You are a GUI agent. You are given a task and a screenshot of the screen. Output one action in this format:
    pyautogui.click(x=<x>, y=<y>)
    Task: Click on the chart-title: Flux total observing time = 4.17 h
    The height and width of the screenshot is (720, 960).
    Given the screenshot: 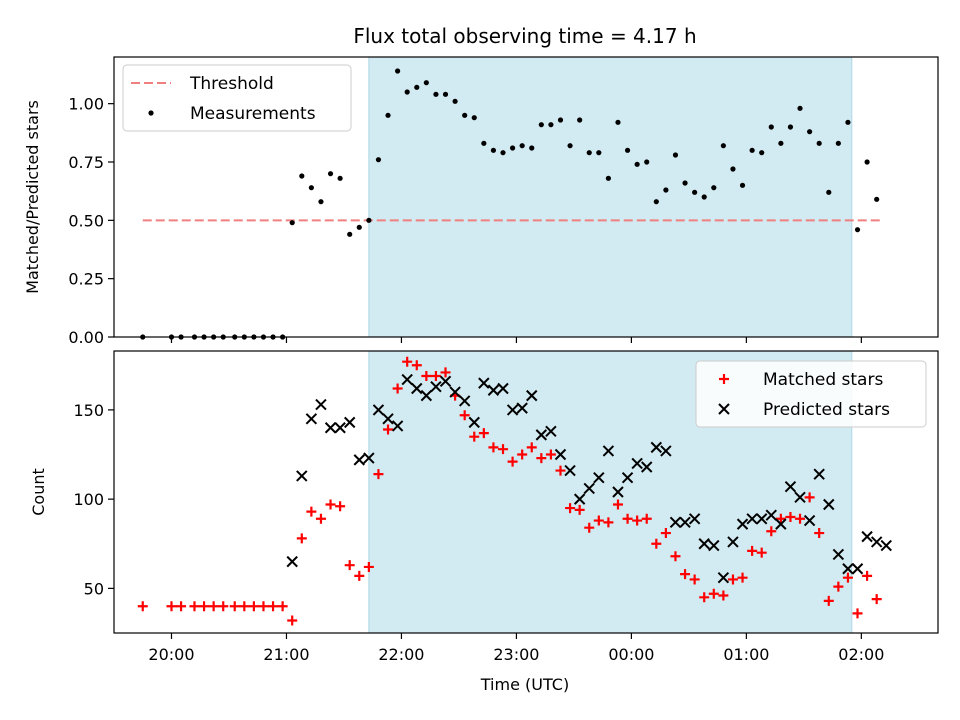 What is the action you would take?
    pyautogui.click(x=524, y=36)
    